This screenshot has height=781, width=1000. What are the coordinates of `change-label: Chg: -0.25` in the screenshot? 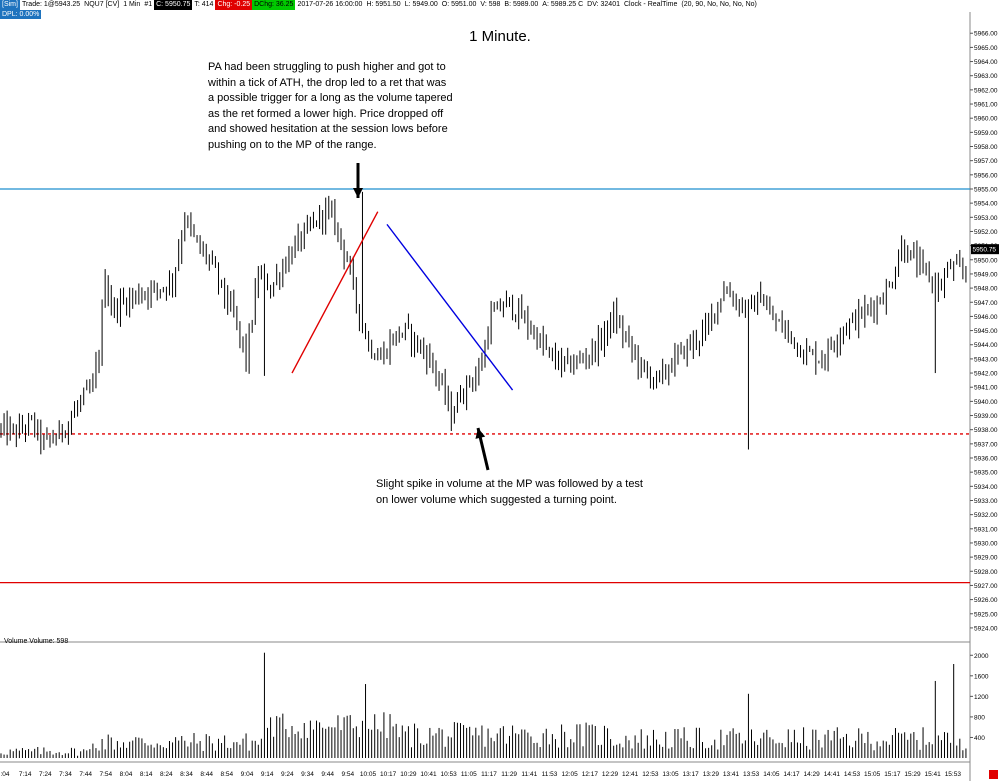 It's located at (234, 5).